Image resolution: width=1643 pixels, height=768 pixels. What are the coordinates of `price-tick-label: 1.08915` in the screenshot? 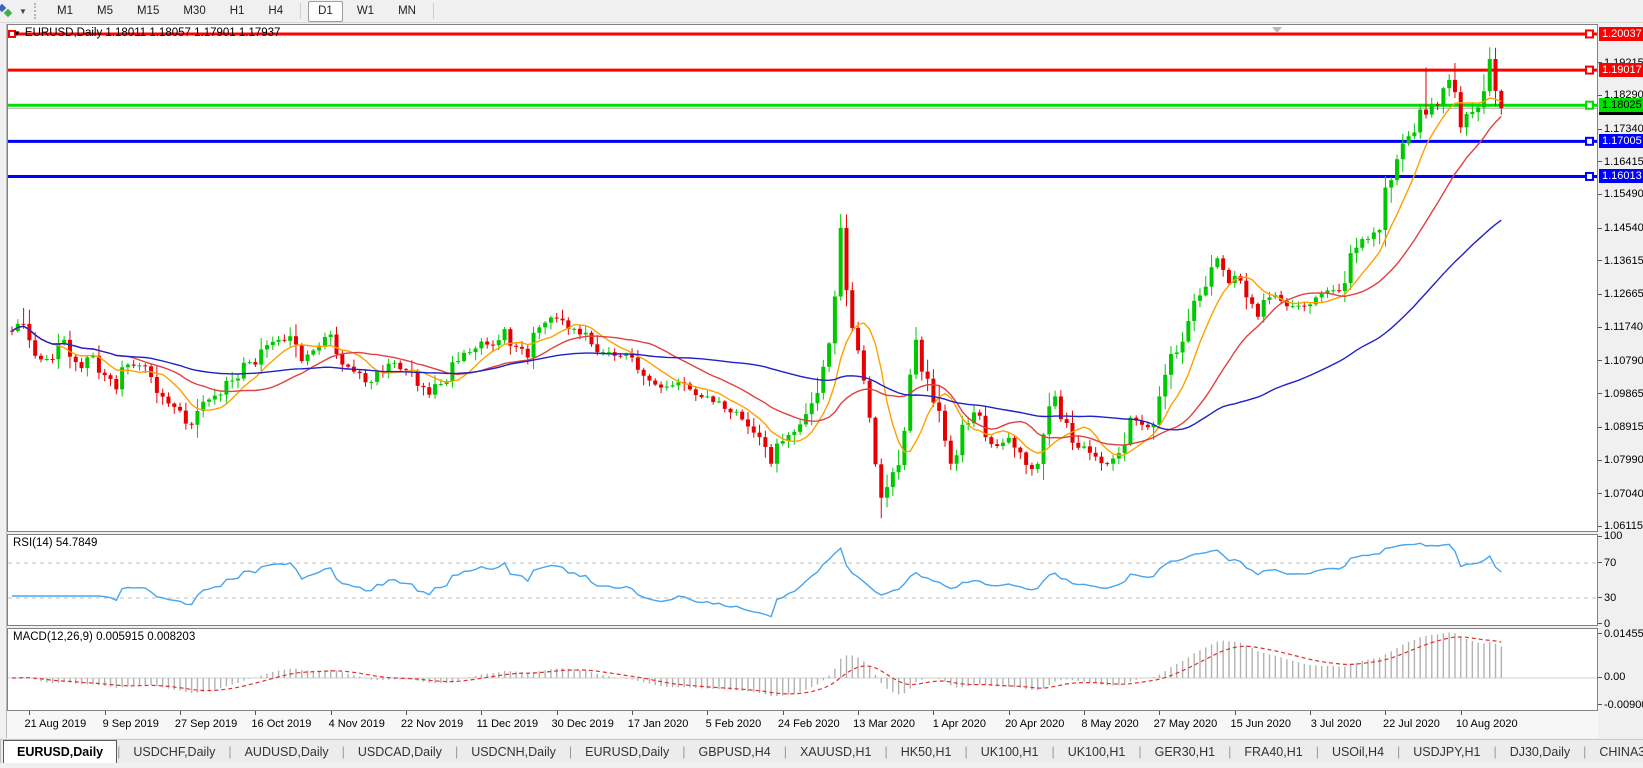 It's located at (1620, 427).